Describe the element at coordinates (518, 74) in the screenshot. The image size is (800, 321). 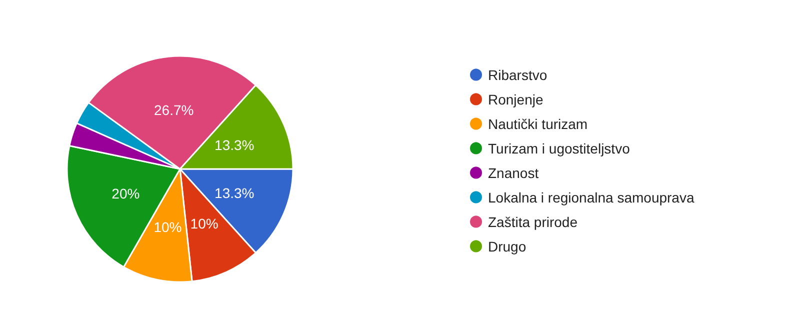
I see `legend-label: Ribarstvo` at that location.